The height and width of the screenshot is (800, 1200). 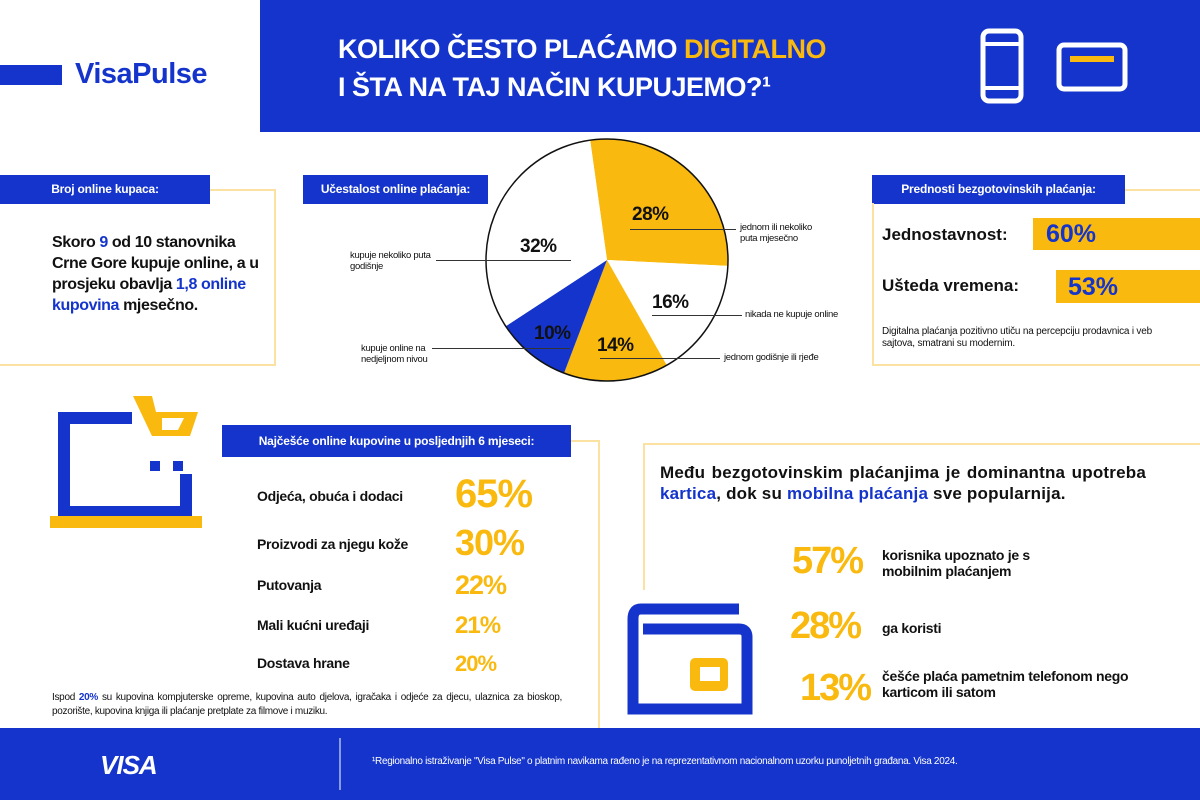 I want to click on pie-label-16: nikada ne kupuje online, so click(x=791, y=314).